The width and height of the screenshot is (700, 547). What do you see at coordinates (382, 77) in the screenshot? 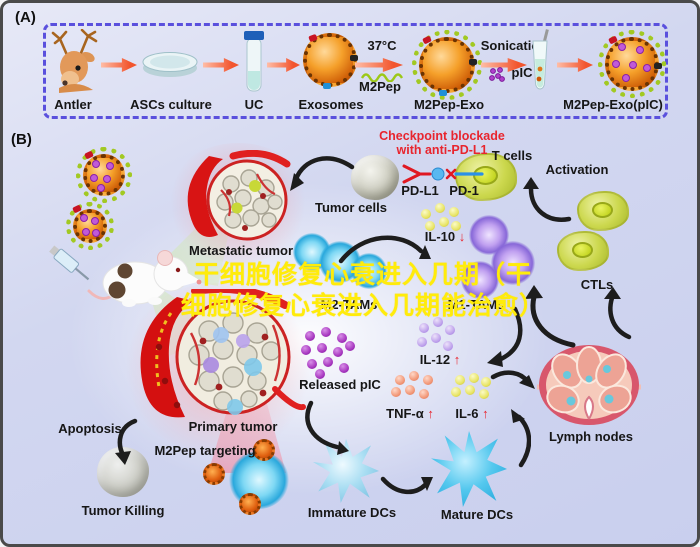
I see `m2pep-peptide-icon` at bounding box center [382, 77].